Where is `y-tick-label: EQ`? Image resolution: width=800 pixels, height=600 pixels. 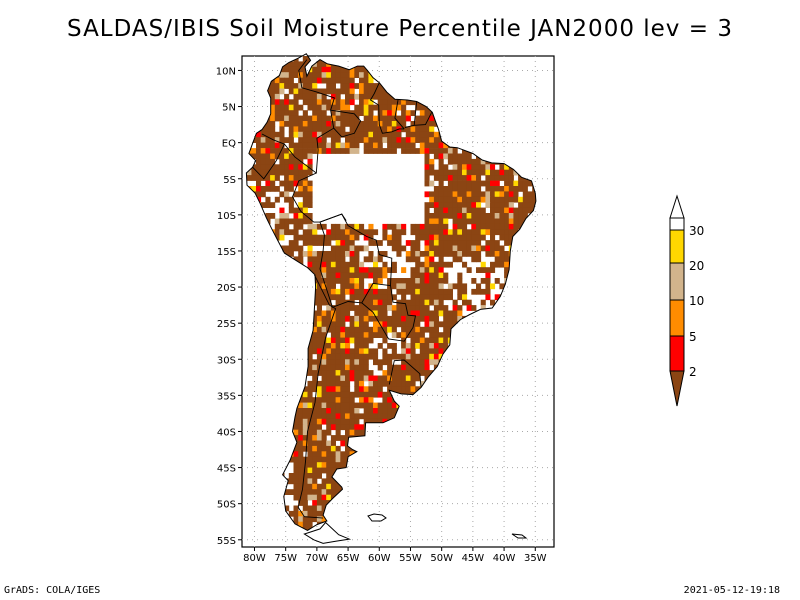 y-tick-label: EQ is located at coordinates (229, 144).